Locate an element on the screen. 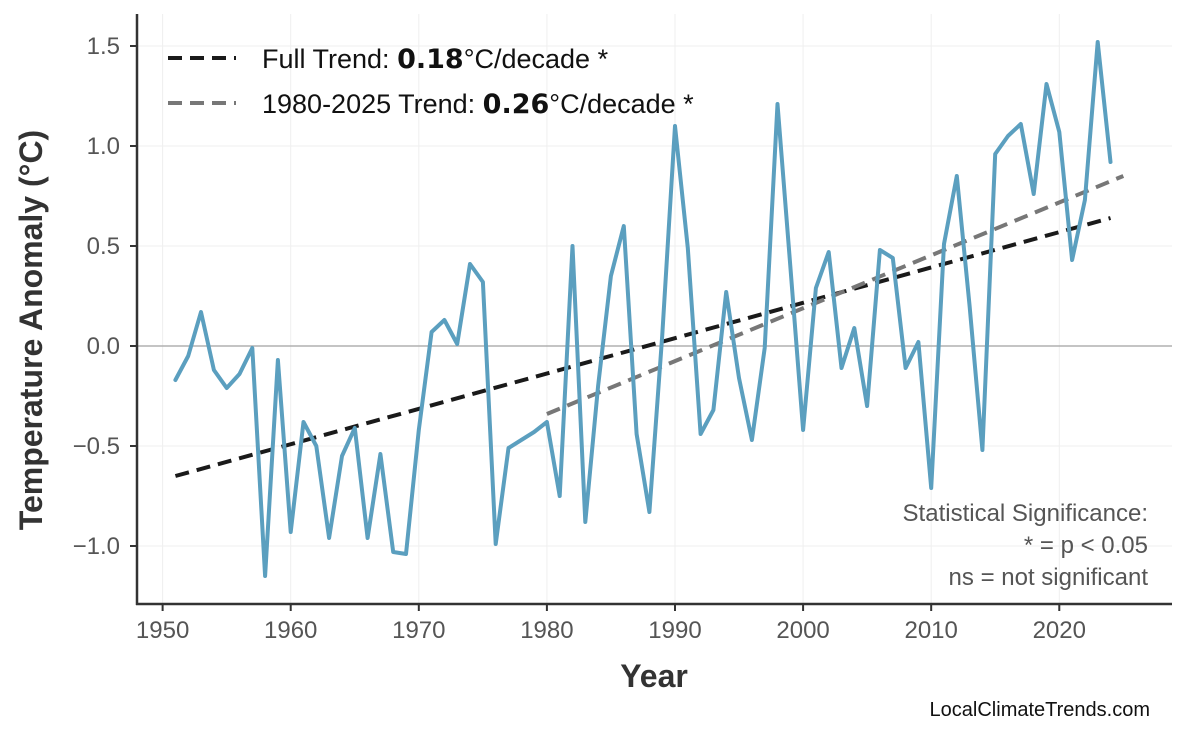 The height and width of the screenshot is (737, 1186). x-axis-label: Year is located at coordinates (654, 676).